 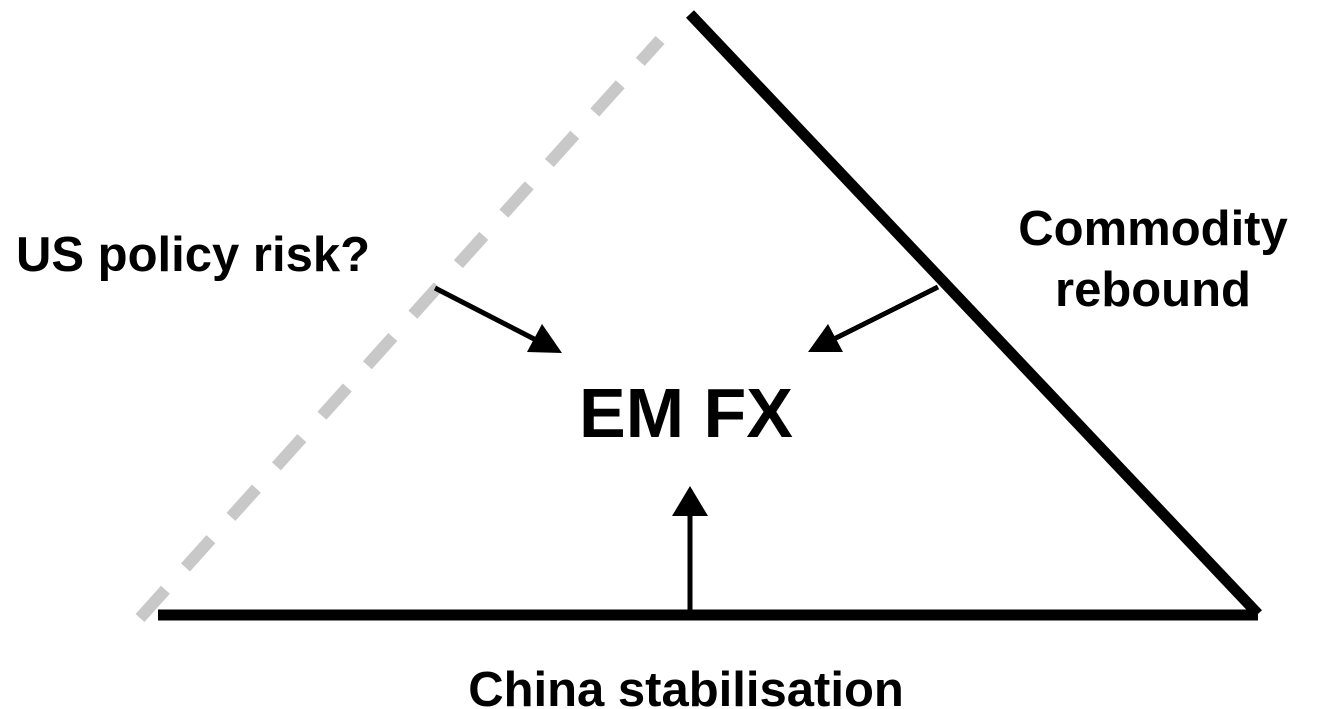 I want to click on bottom-label: China stabilisation, so click(x=686, y=686).